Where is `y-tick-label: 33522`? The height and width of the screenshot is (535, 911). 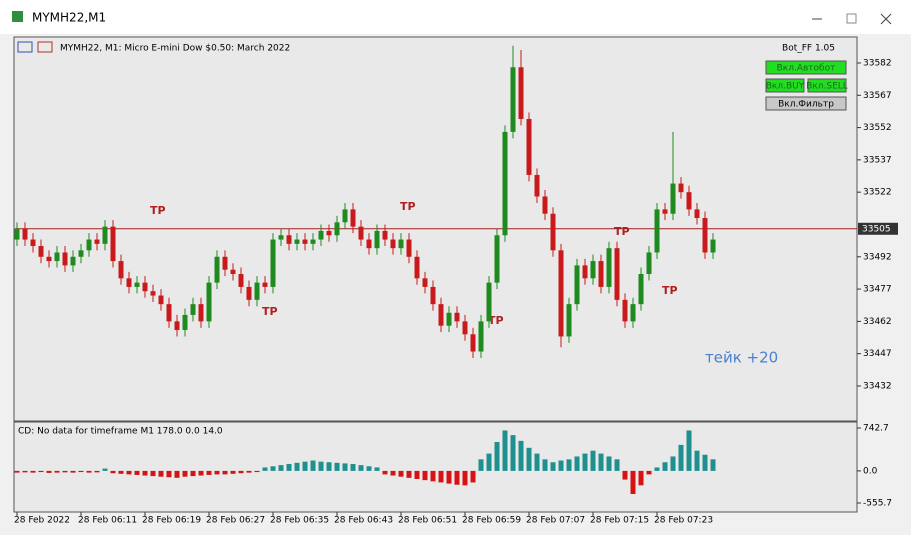 y-tick-label: 33522 is located at coordinates (877, 193).